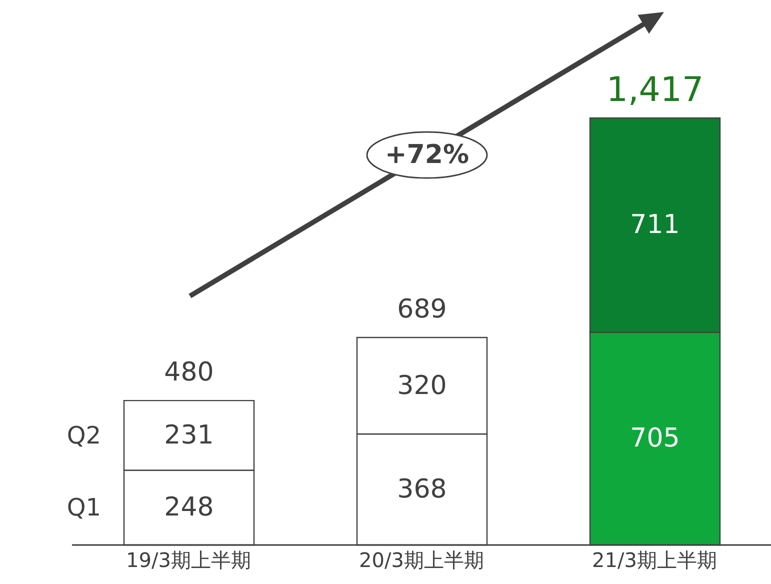 This screenshot has height=584, width=771. What do you see at coordinates (189, 435) in the screenshot?
I see `data-label: 231` at bounding box center [189, 435].